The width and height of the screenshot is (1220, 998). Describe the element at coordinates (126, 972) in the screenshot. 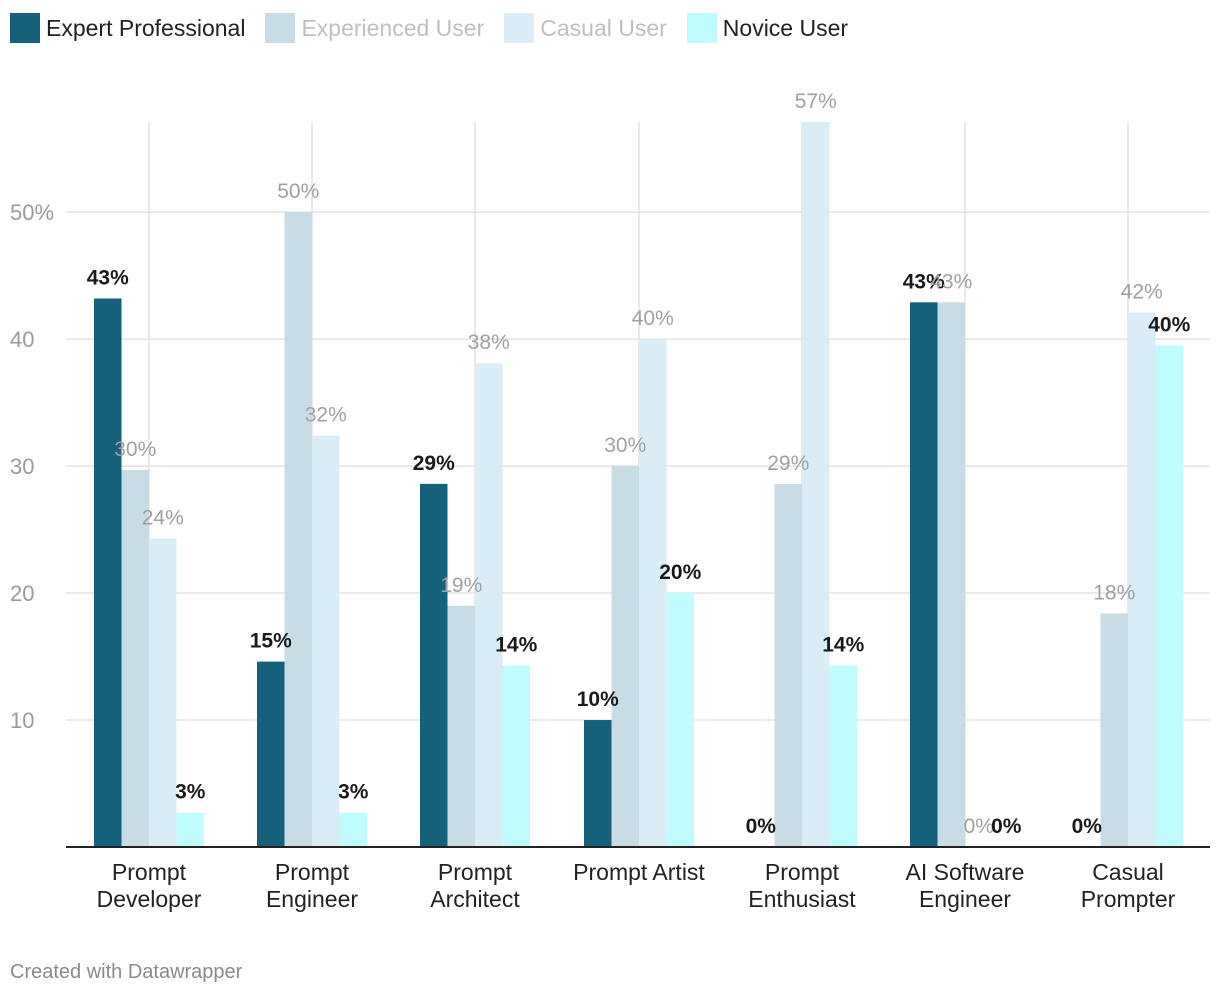

I see `credit-text: Created with Datawrapper` at that location.